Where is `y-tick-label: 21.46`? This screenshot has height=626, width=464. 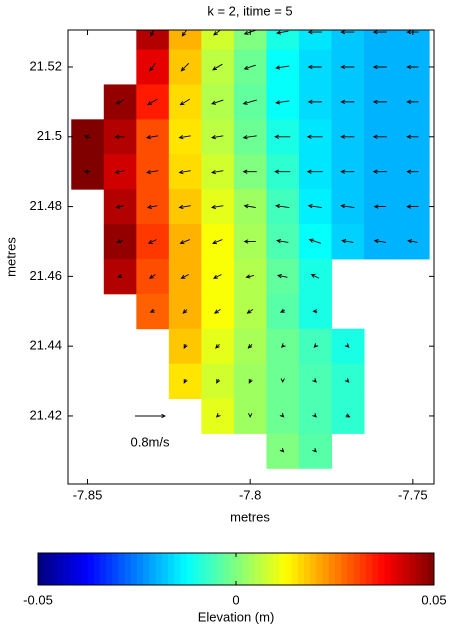 y-tick-label: 21.46 is located at coordinates (45, 275).